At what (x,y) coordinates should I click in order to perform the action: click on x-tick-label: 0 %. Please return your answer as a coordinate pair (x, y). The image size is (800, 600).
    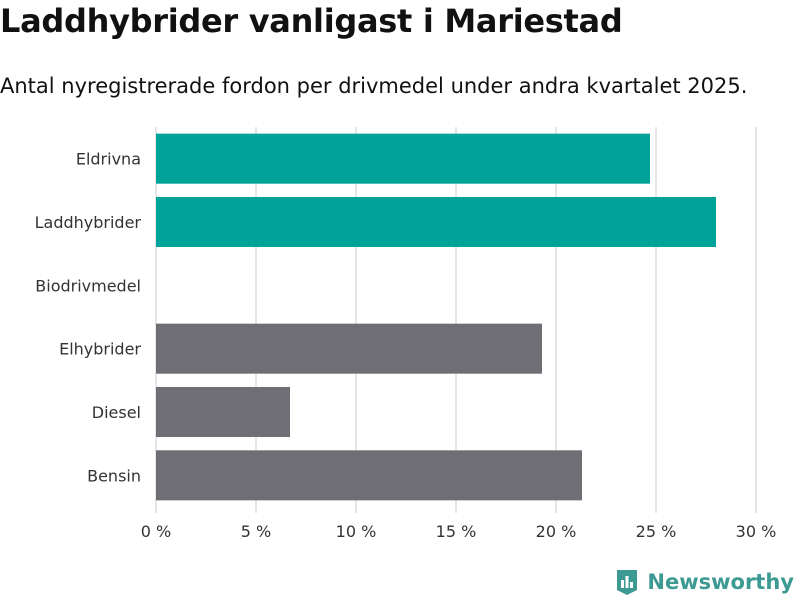
    Looking at the image, I should click on (156, 531).